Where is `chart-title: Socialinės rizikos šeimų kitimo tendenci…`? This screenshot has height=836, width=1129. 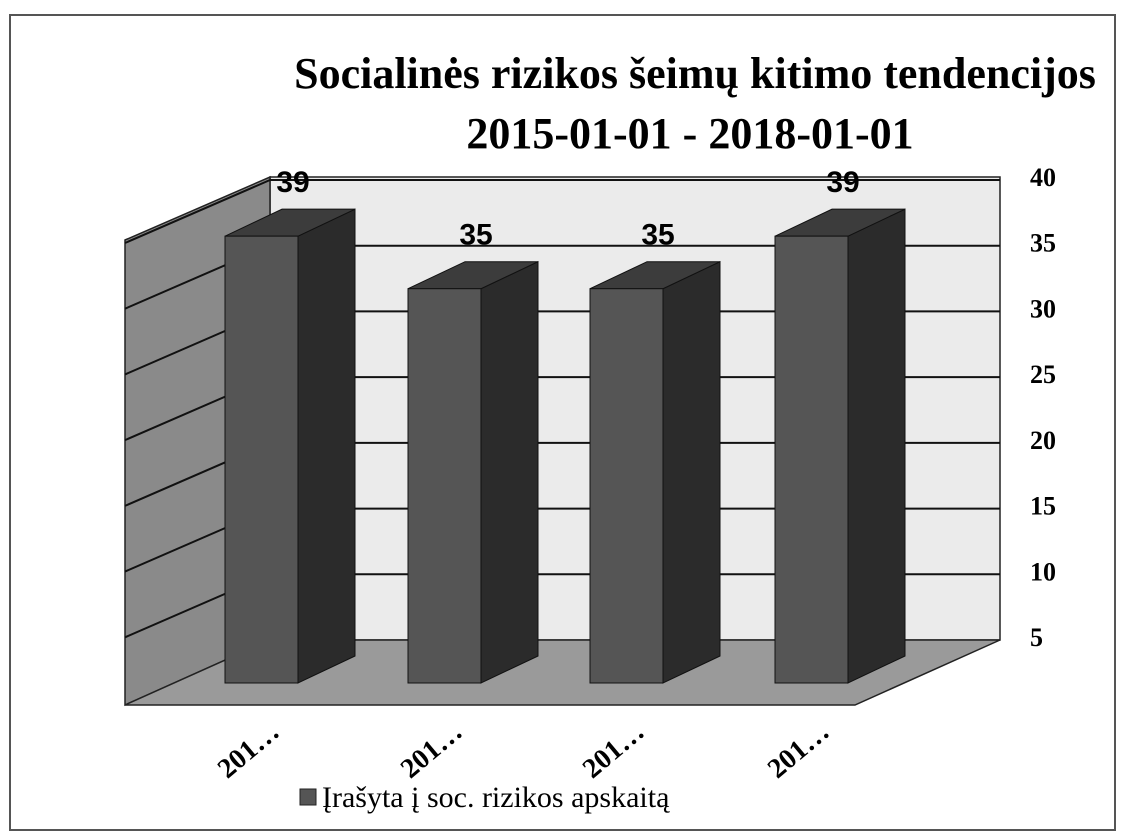 chart-title: Socialinės rizikos šeimų kitimo tendenci… is located at coordinates (695, 73).